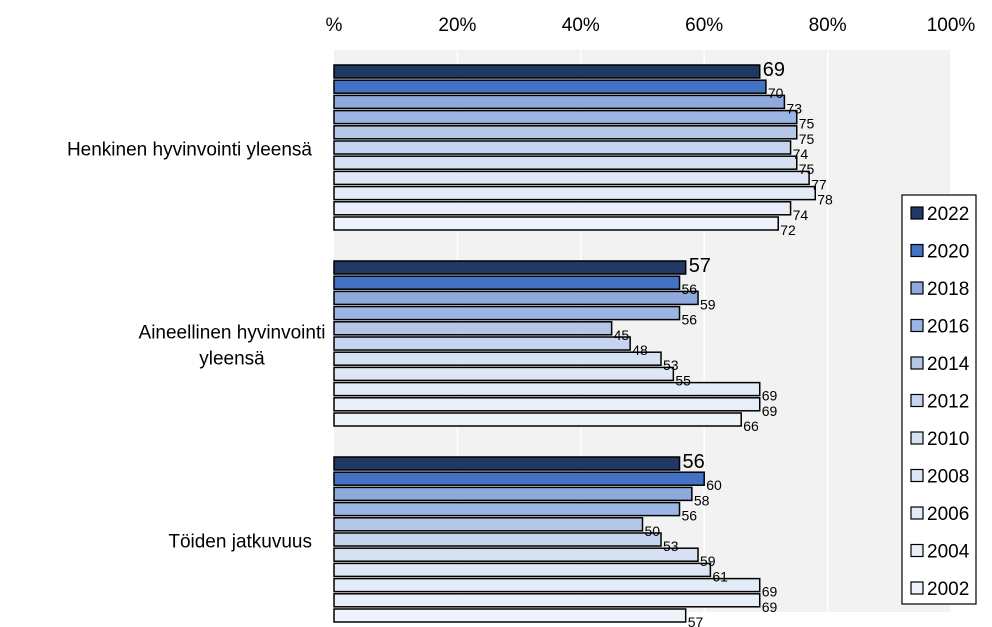  What do you see at coordinates (720, 576) in the screenshot?
I see `data-label: 61` at bounding box center [720, 576].